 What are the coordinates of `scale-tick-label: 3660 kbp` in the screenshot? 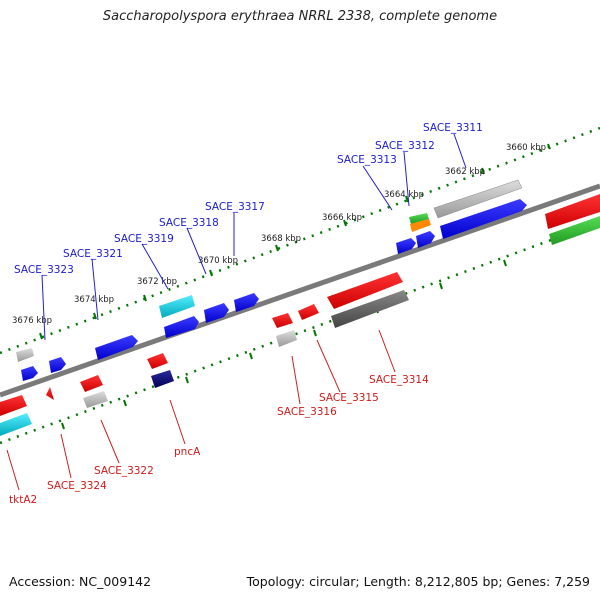 It's located at (526, 148).